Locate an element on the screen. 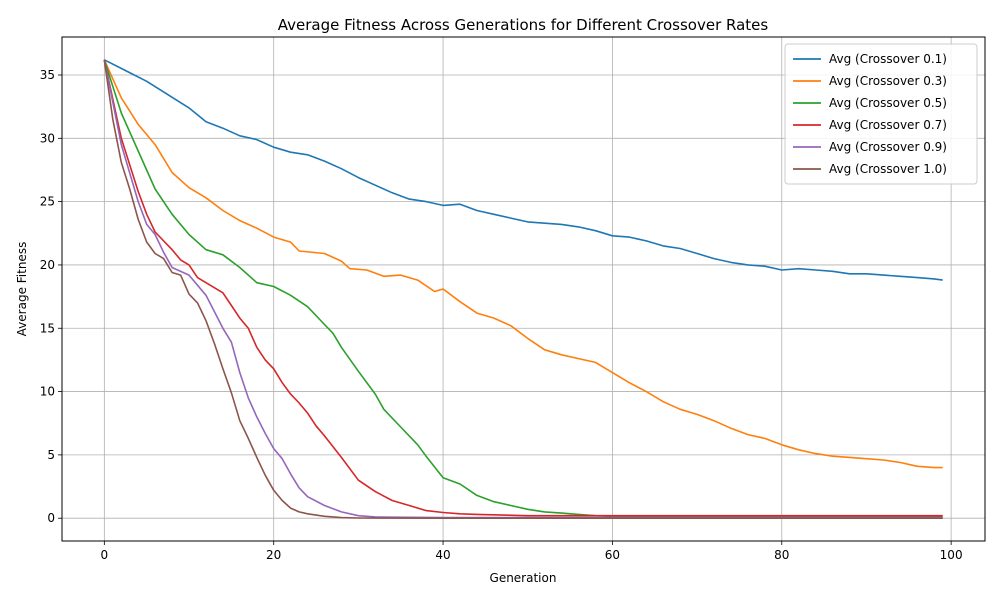 The image size is (1000, 600). y-tick-label: 15 is located at coordinates (47, 328).